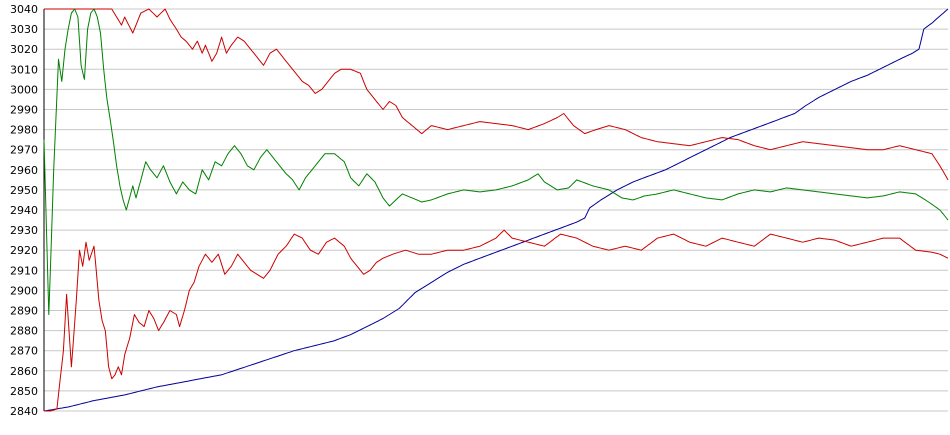  Describe the element at coordinates (24, 190) in the screenshot. I see `y-tick-label: 2950` at that location.